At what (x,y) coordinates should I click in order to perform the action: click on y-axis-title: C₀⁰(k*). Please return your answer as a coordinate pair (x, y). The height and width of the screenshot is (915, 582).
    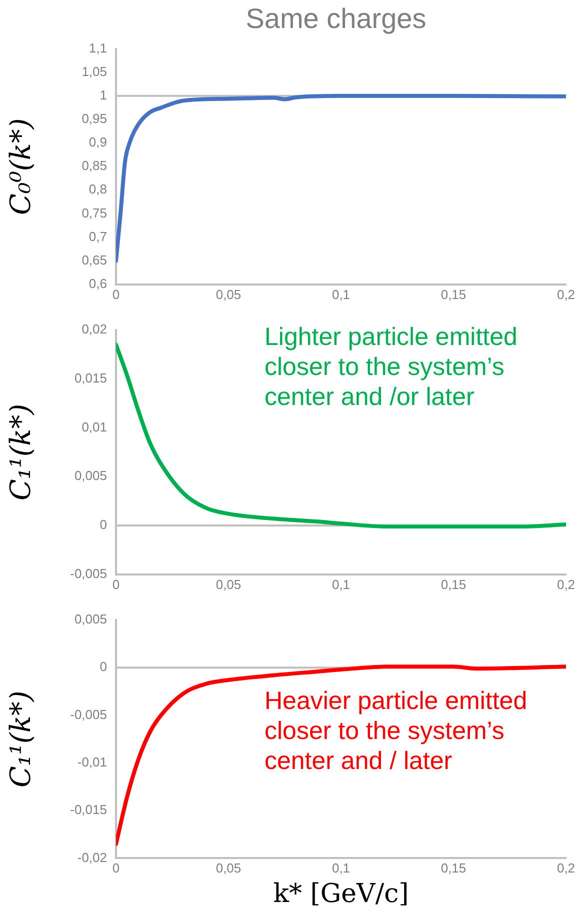
    Looking at the image, I should click on (21, 166).